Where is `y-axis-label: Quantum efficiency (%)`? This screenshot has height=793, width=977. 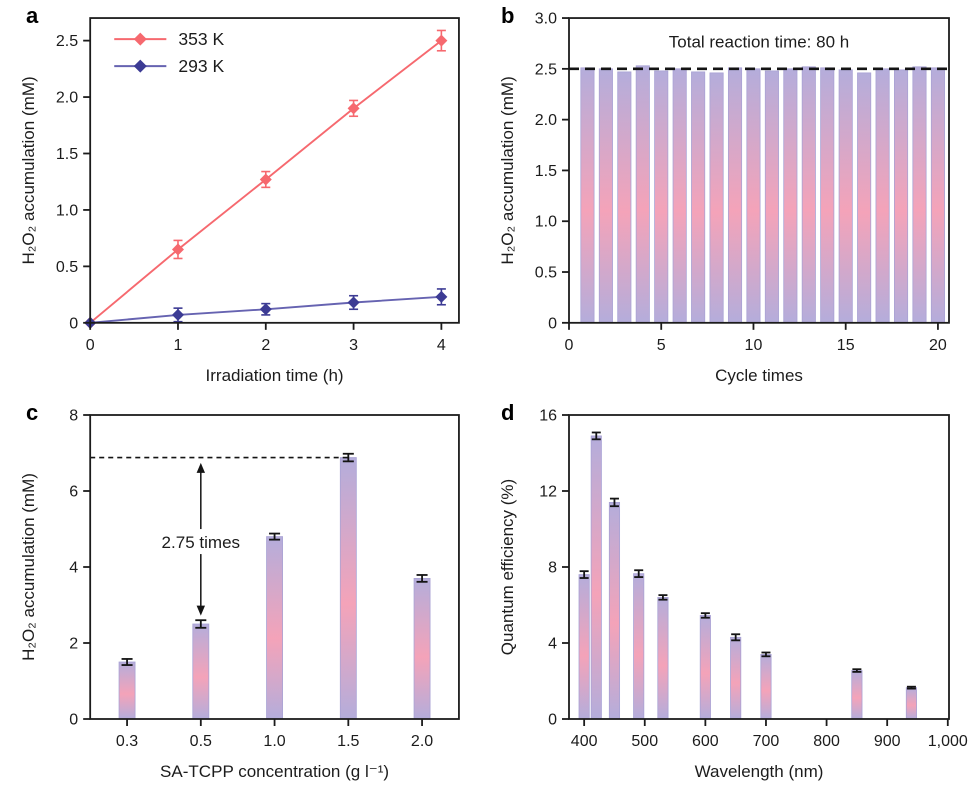
y-axis-label: Quantum efficiency (%) is located at coordinates (507, 567).